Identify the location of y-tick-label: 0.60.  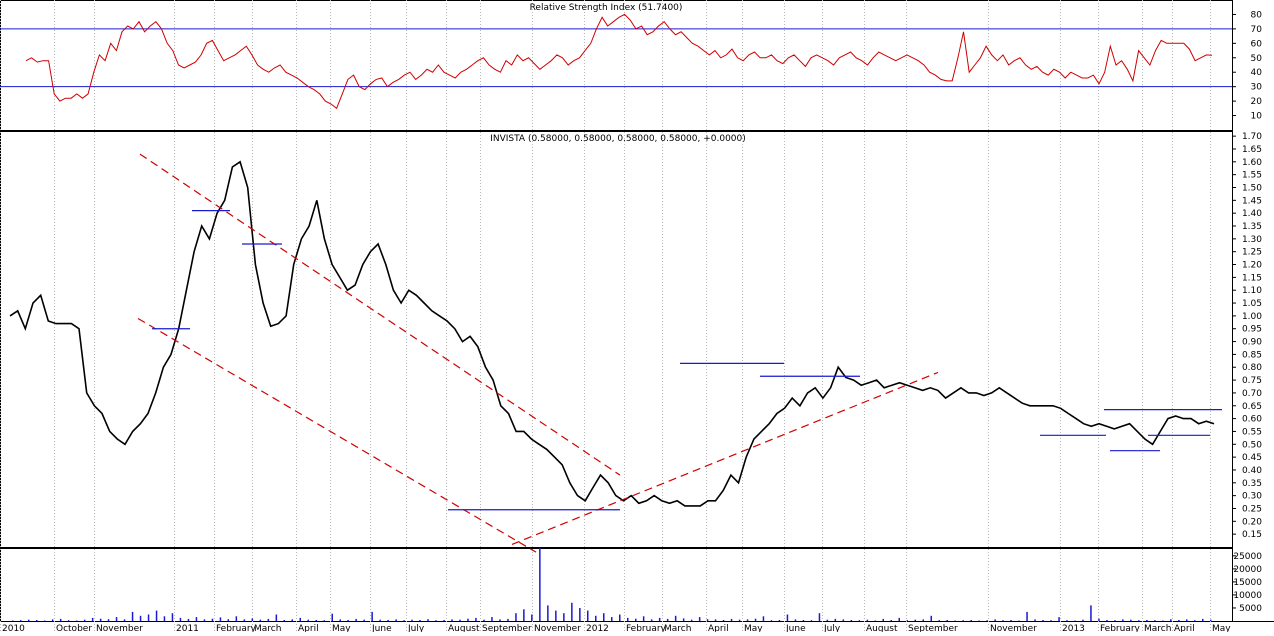
(1252, 420).